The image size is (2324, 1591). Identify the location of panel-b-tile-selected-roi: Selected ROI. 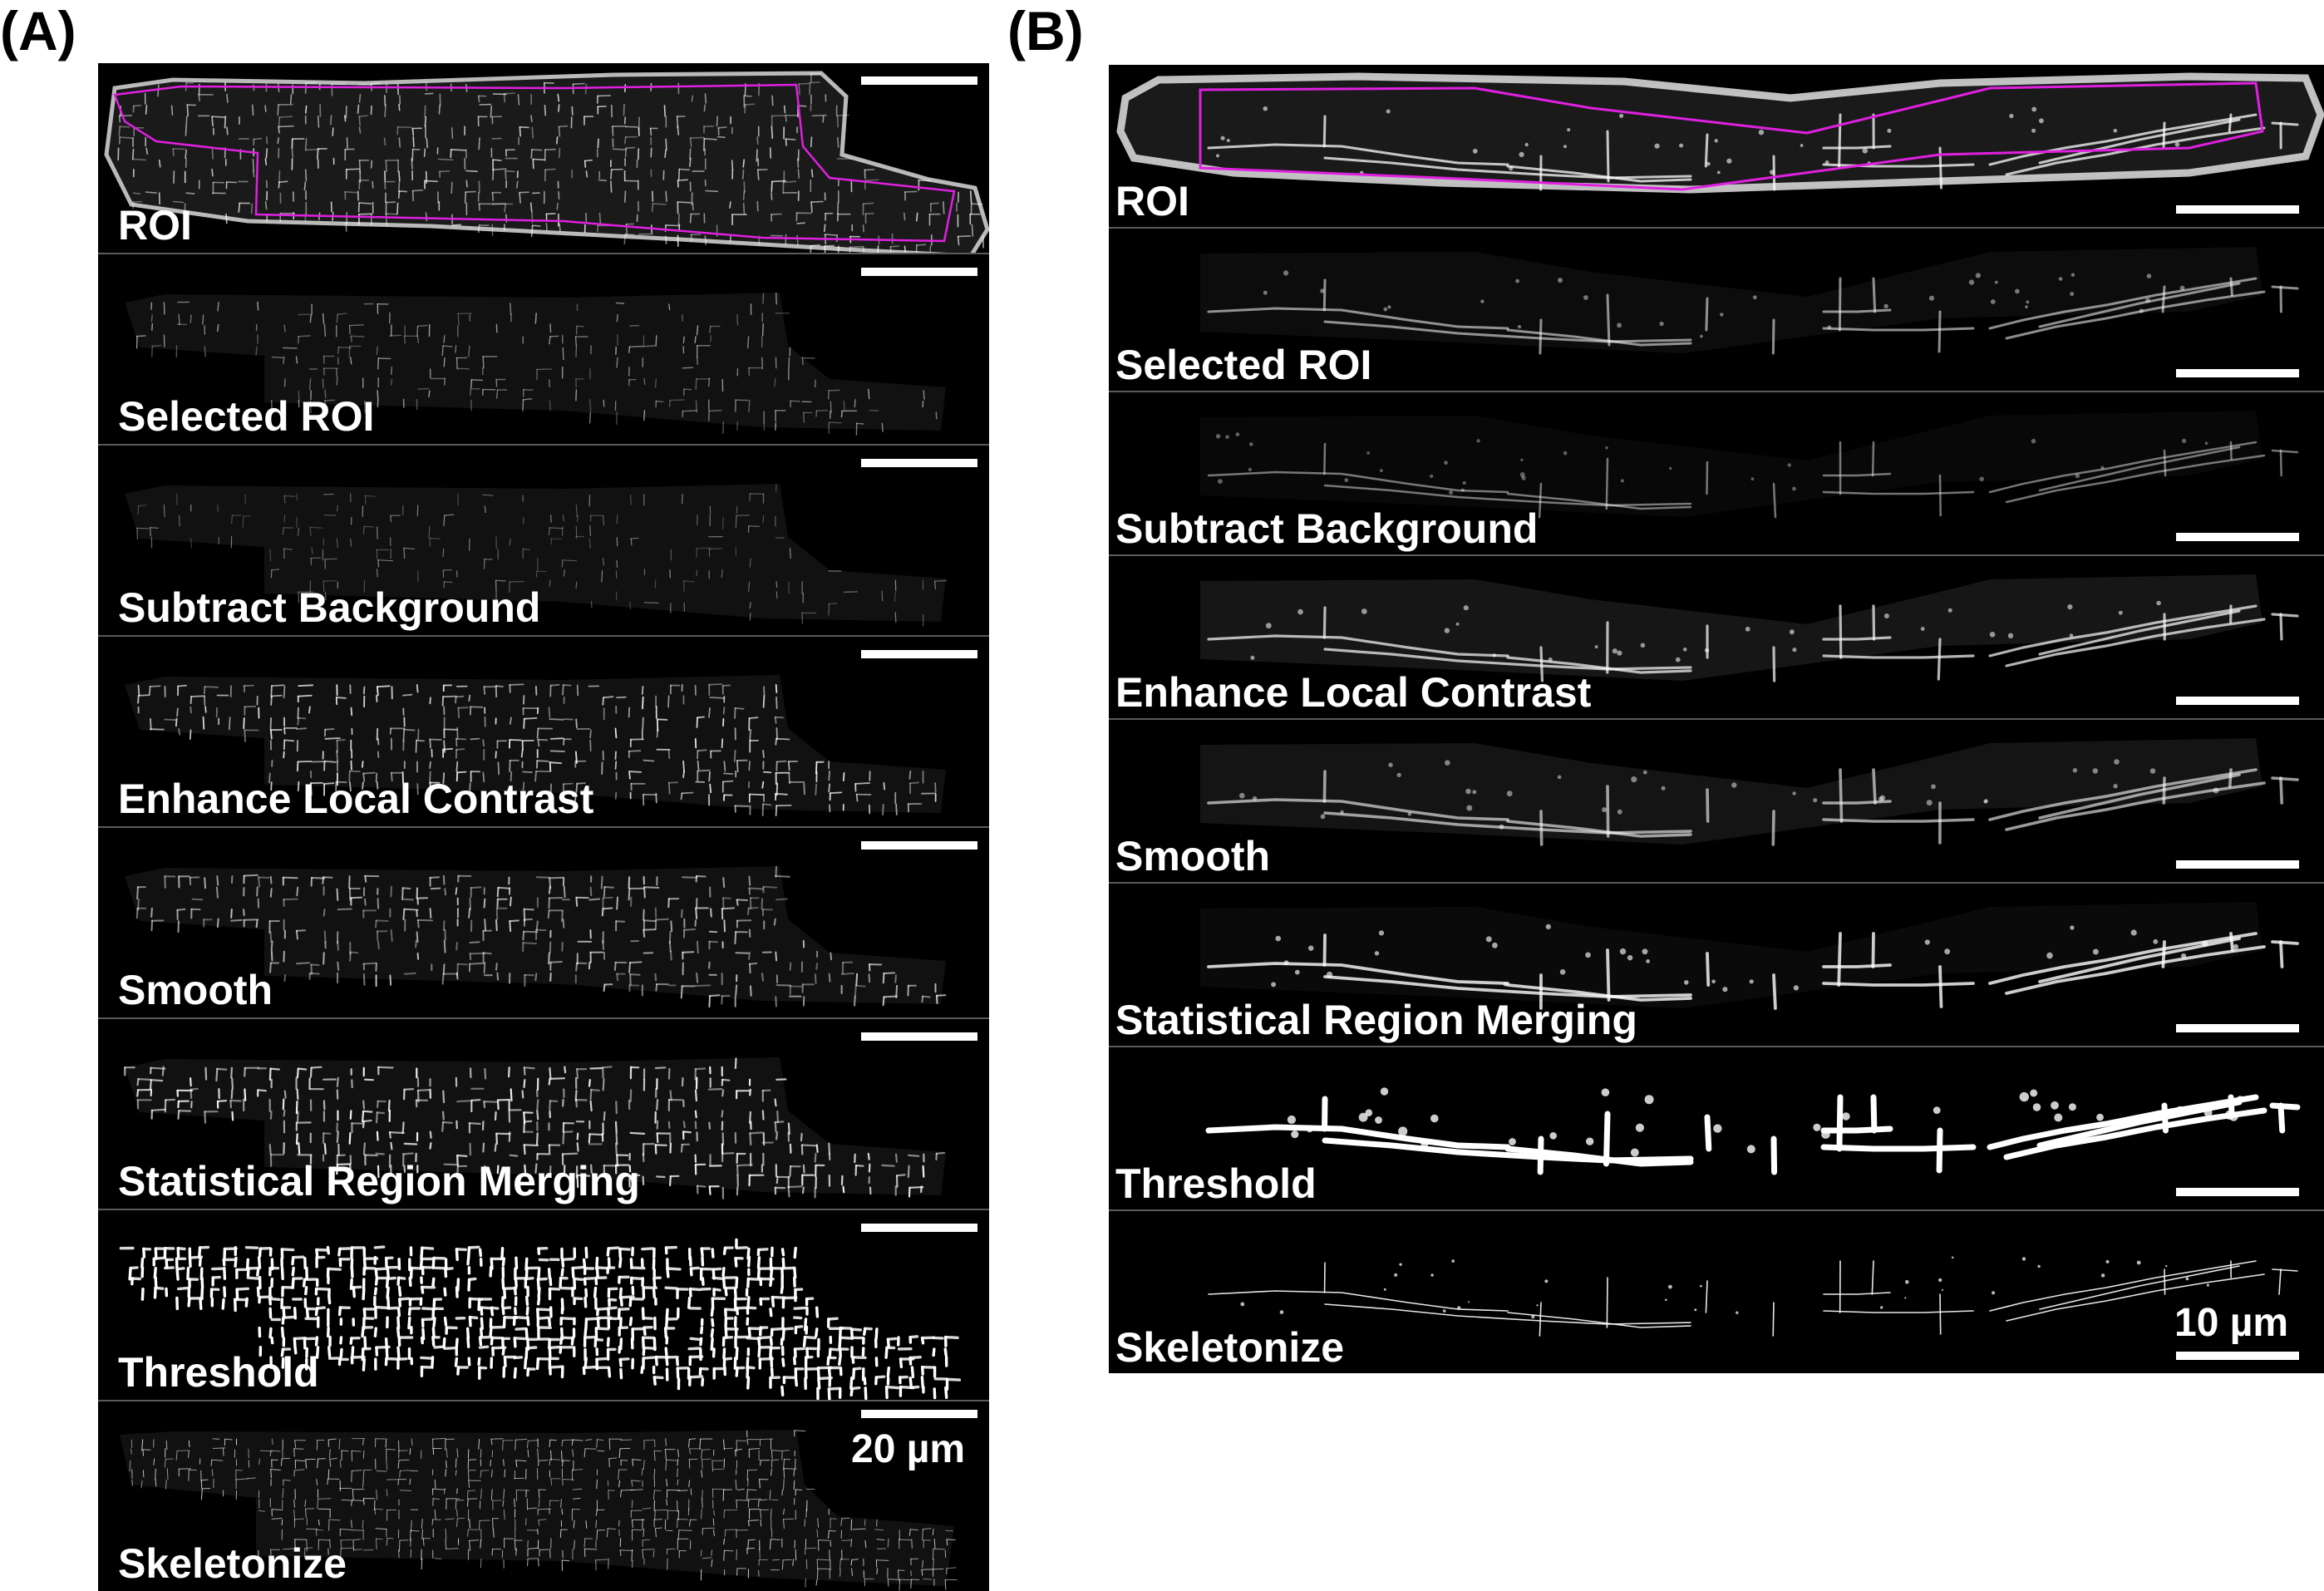
(1716, 310).